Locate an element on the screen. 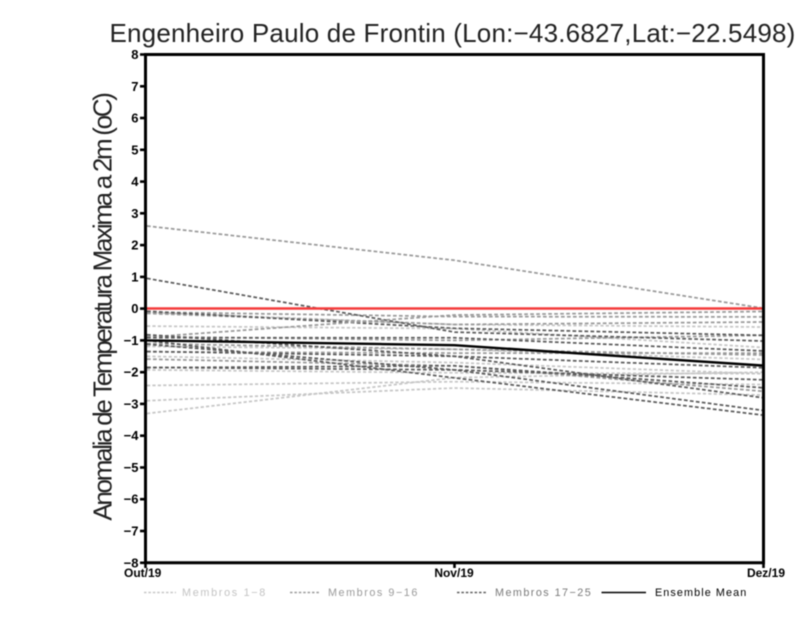 The width and height of the screenshot is (800, 618). svg-text: 6 is located at coordinates (134, 118).